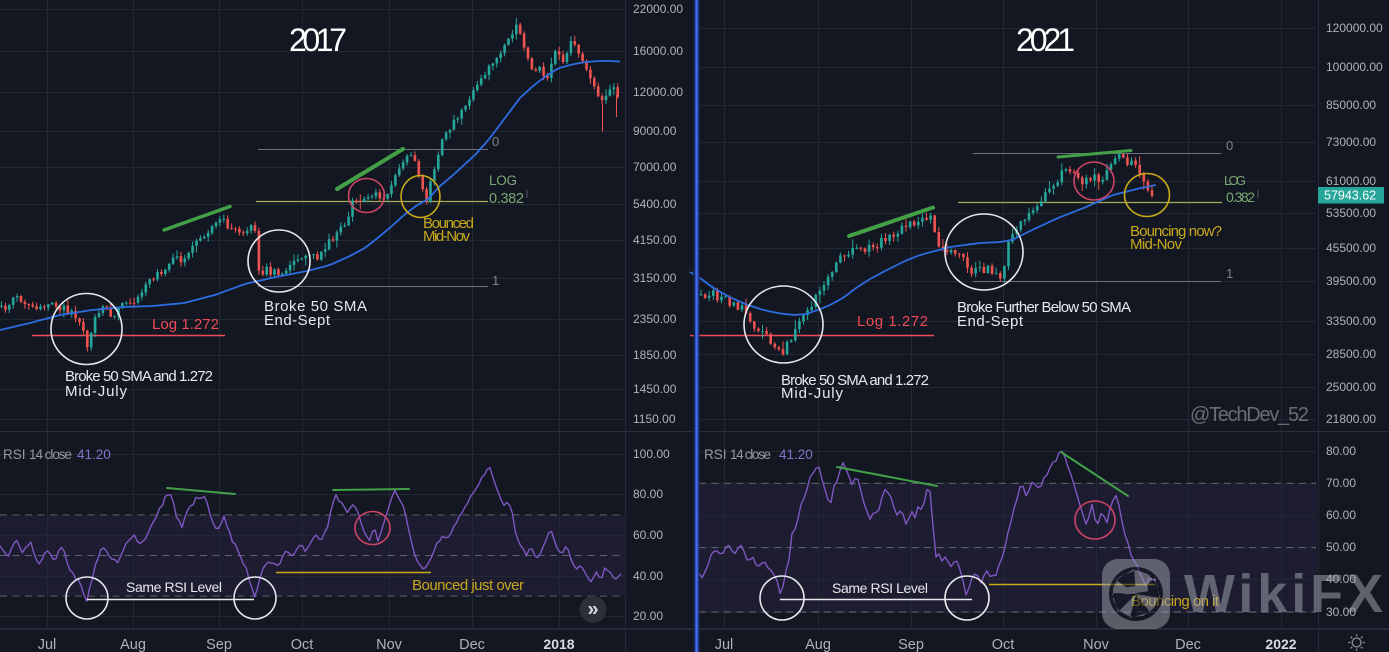 This screenshot has height=652, width=1389. Describe the element at coordinates (1341, 483) in the screenshot. I see `svg-text: 70.00` at that location.